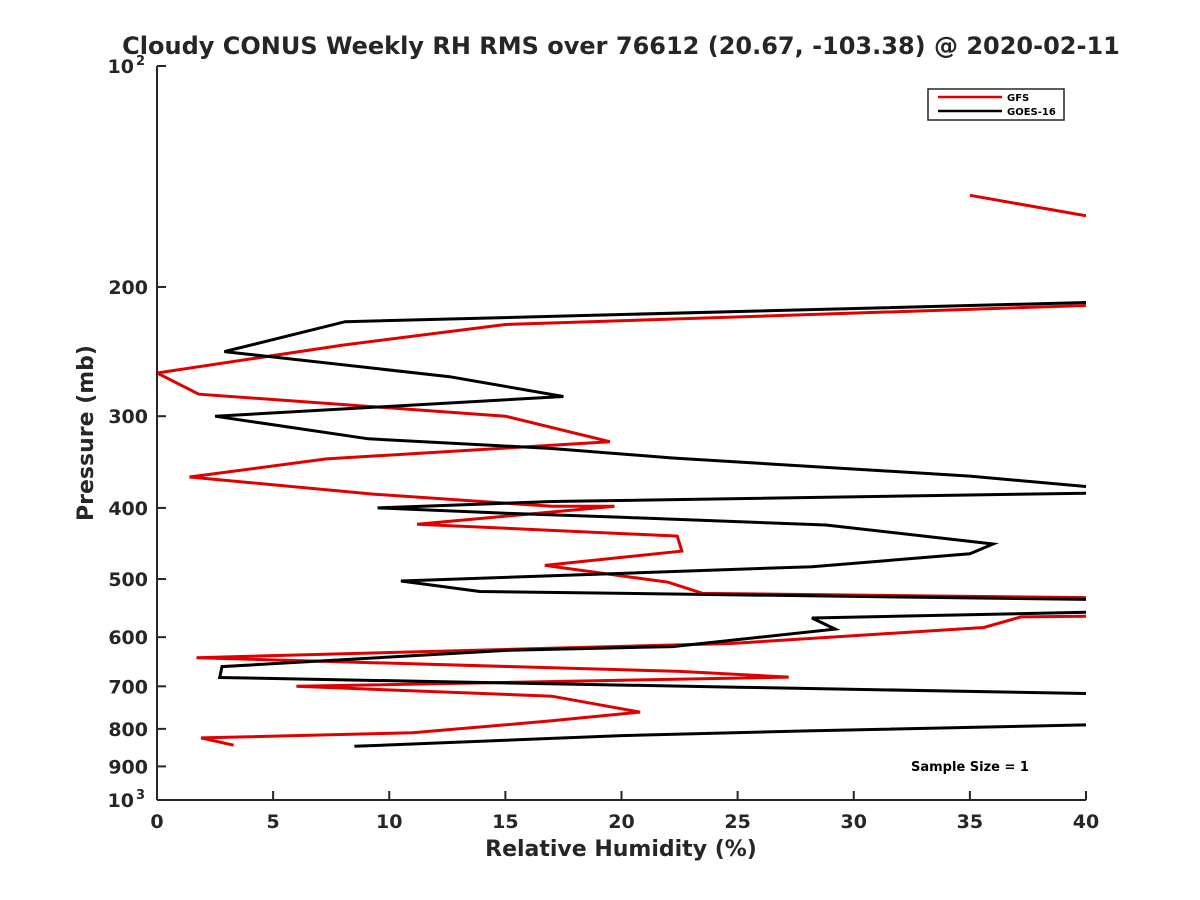  What do you see at coordinates (156, 822) in the screenshot?
I see `x-tick-label: 0` at bounding box center [156, 822].